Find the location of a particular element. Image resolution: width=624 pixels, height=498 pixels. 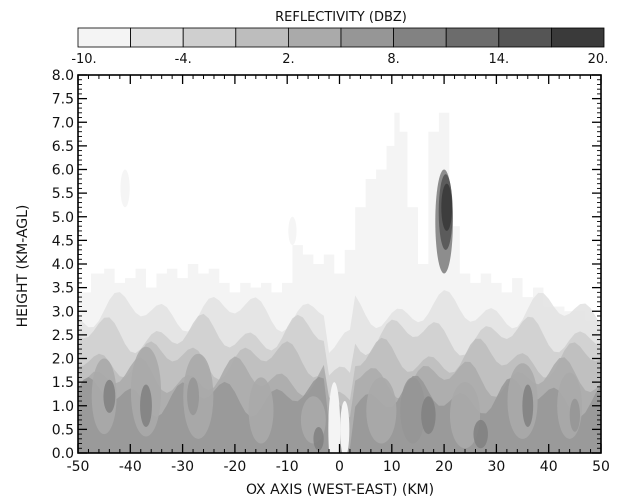

y-tick-label: 6.5 is located at coordinates (63, 147).